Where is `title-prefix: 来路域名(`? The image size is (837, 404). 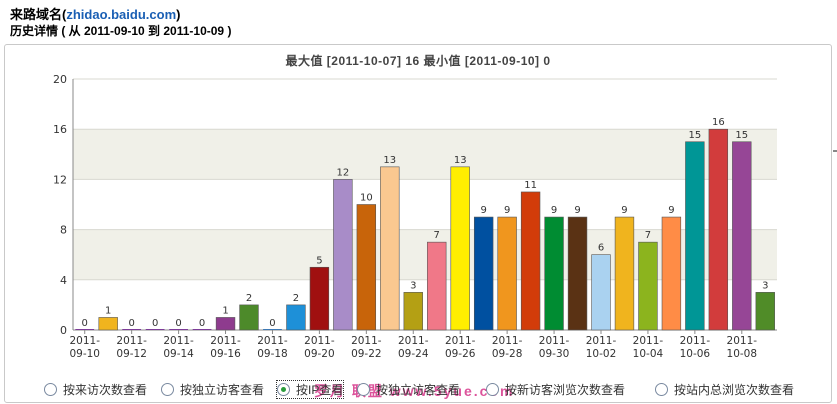
title-prefix: 来路域名( is located at coordinates (38, 14).